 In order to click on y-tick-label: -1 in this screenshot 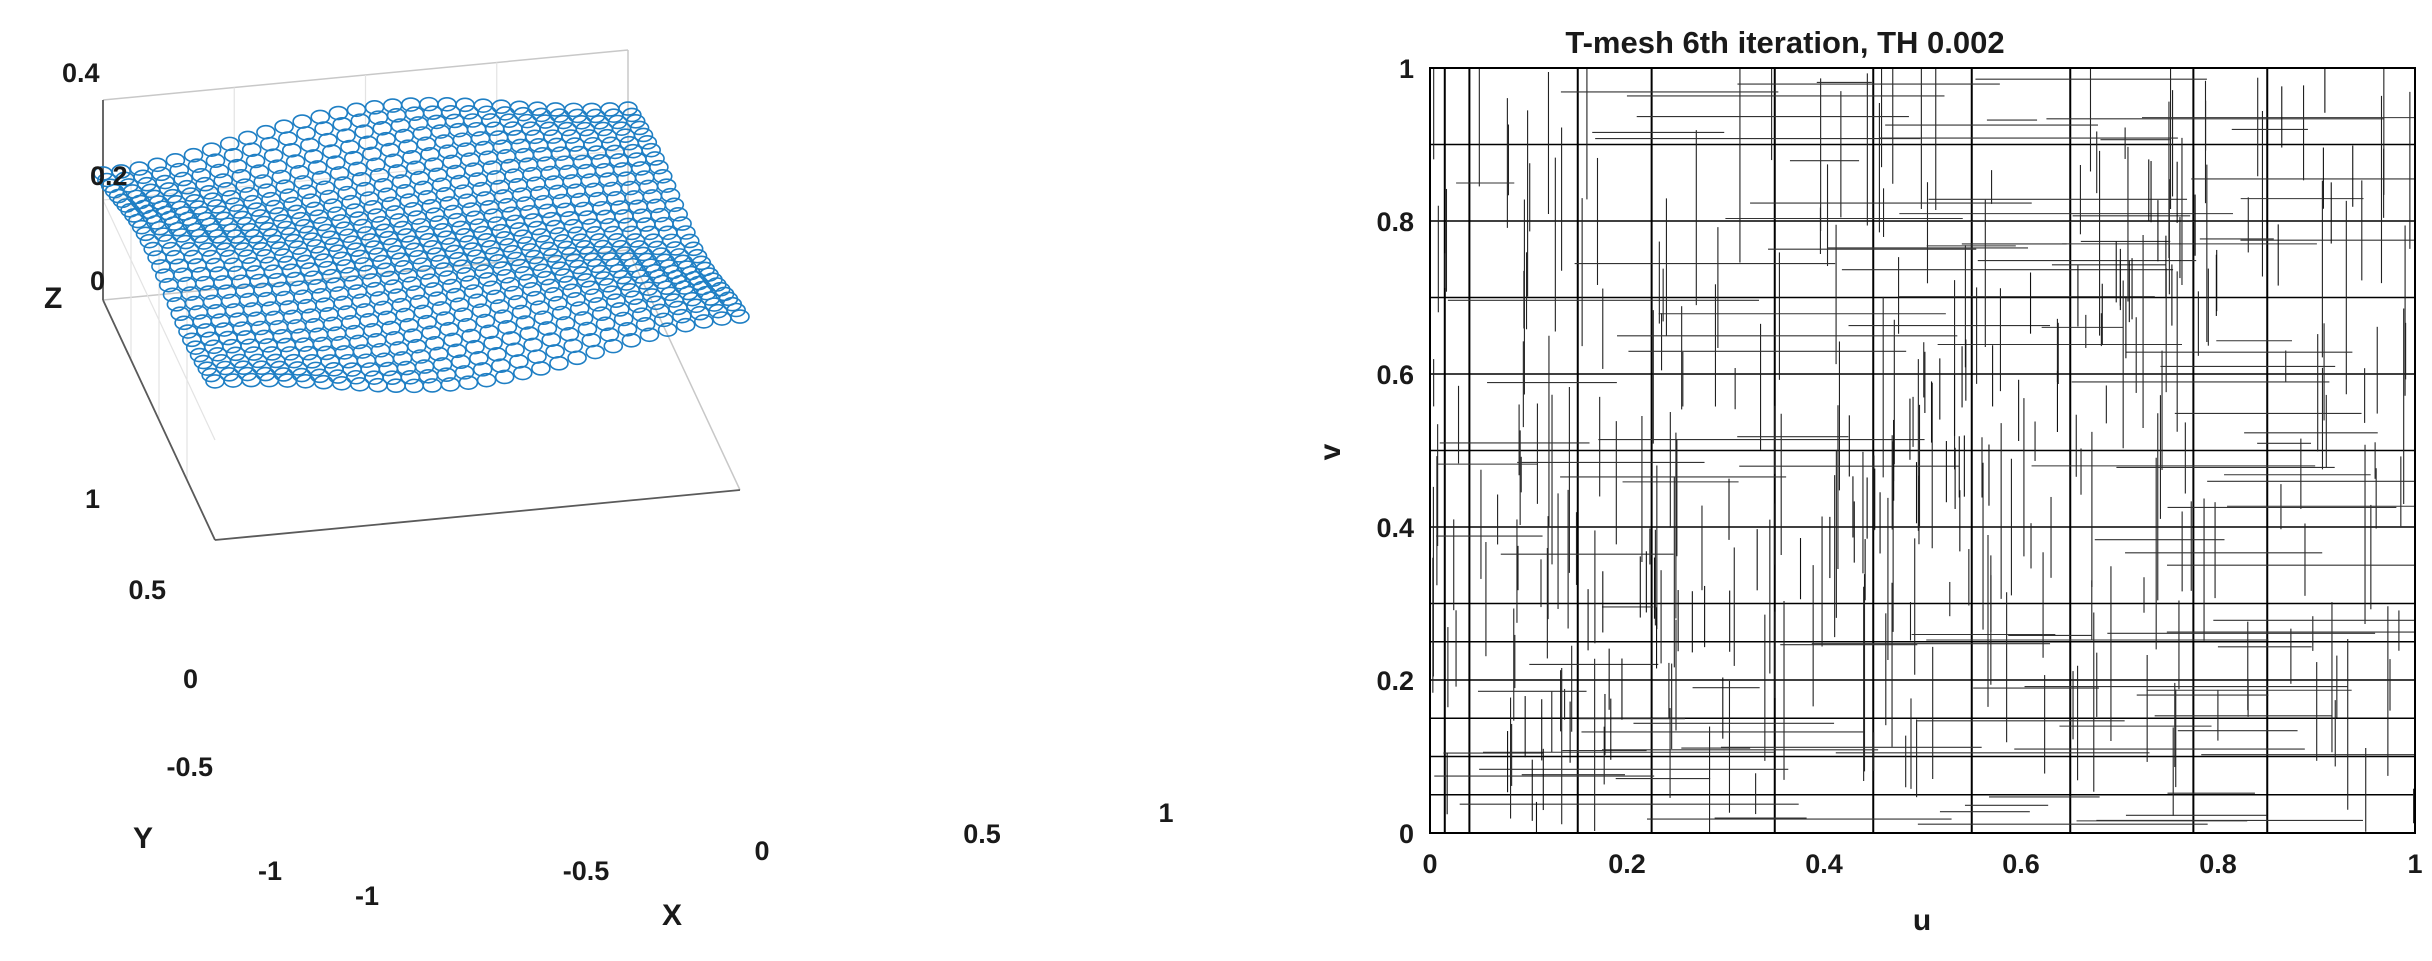, I will do `click(270, 871)`.